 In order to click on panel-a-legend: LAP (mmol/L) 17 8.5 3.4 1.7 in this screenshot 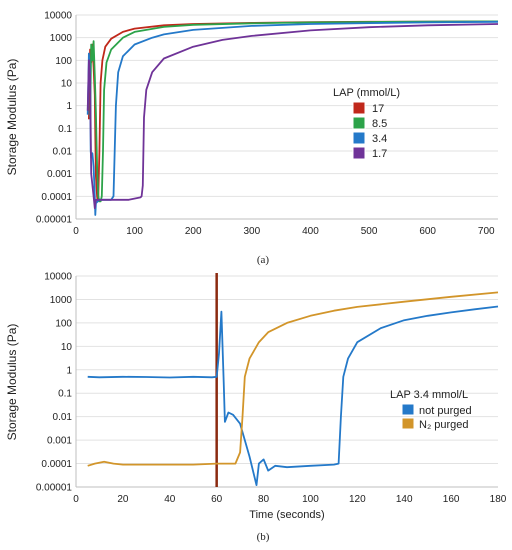, I will do `click(366, 123)`.